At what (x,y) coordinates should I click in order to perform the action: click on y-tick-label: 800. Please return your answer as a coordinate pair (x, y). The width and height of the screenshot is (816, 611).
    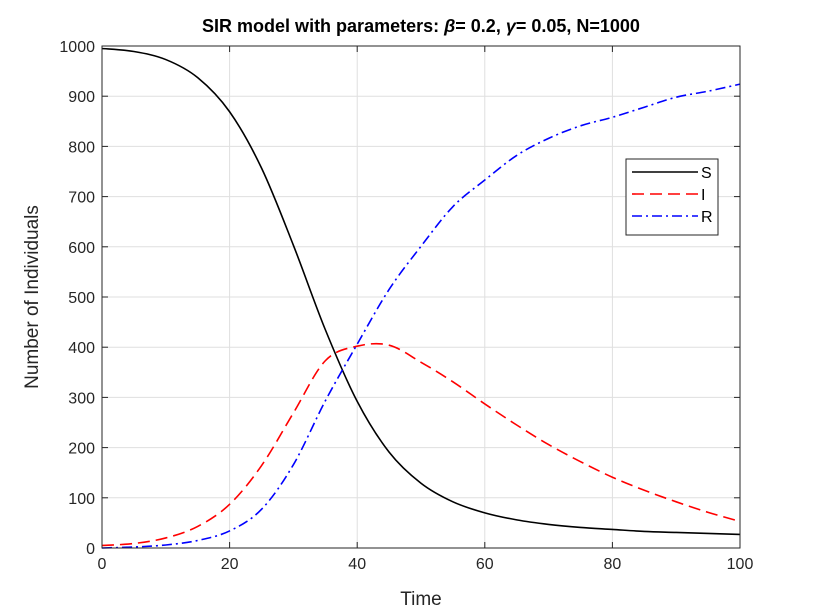
    Looking at the image, I should click on (81, 147).